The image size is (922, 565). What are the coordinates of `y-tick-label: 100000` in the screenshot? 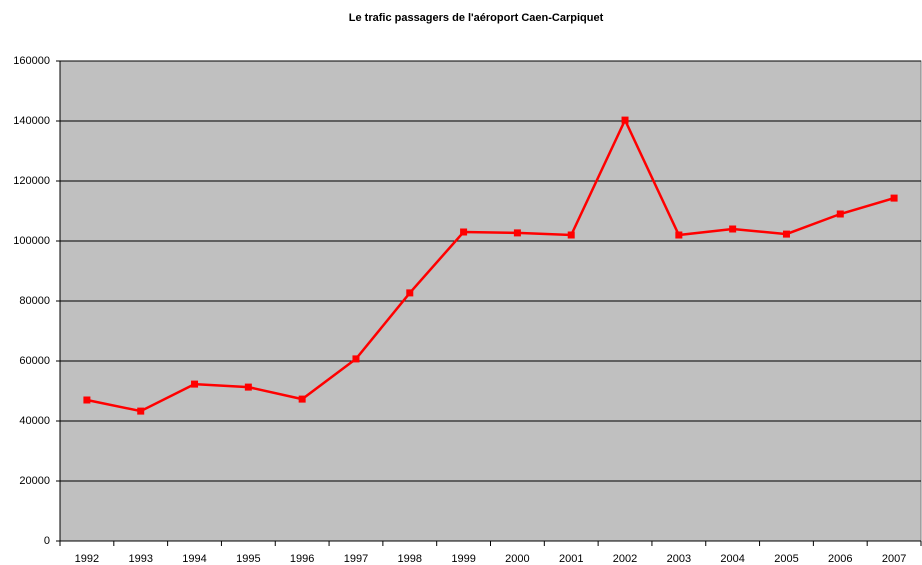 It's located at (31, 241).